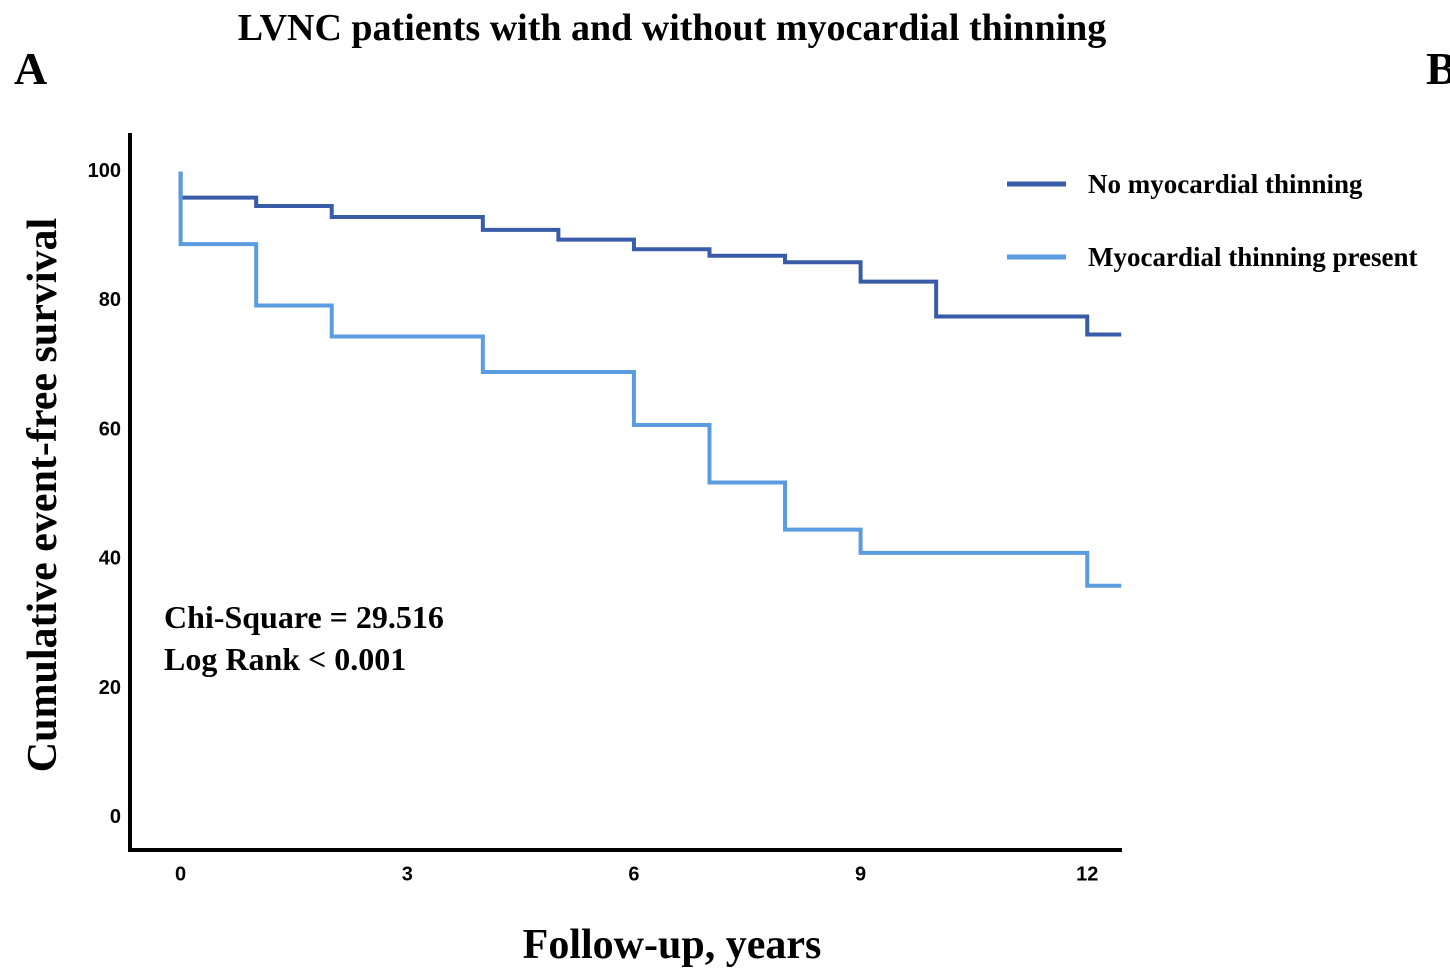 The height and width of the screenshot is (972, 1450). What do you see at coordinates (633, 874) in the screenshot?
I see `x-tick-label: 6` at bounding box center [633, 874].